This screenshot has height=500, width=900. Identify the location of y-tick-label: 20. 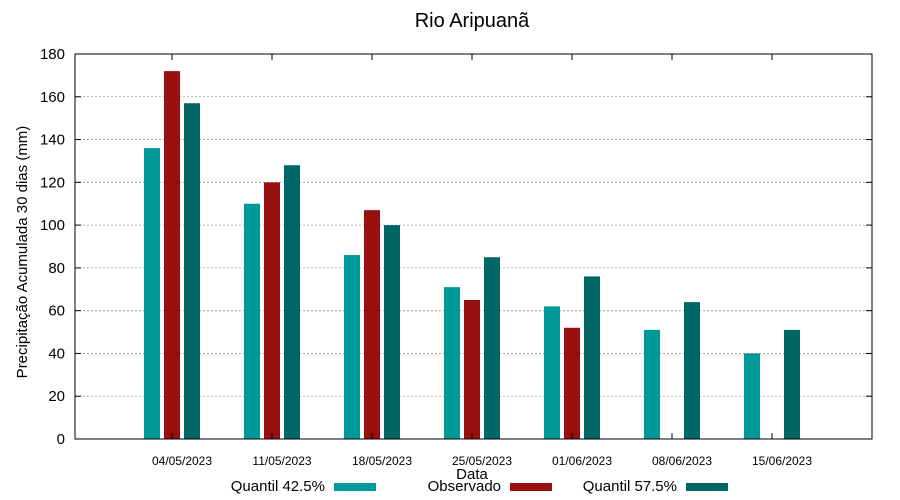
(56, 396).